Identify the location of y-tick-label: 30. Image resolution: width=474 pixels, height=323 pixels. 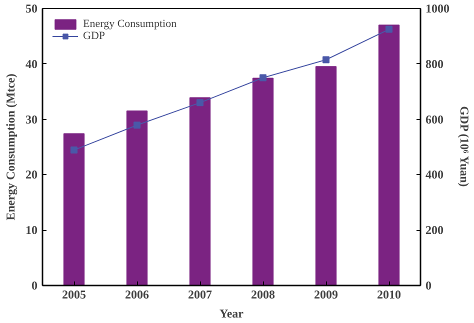
(32, 119).